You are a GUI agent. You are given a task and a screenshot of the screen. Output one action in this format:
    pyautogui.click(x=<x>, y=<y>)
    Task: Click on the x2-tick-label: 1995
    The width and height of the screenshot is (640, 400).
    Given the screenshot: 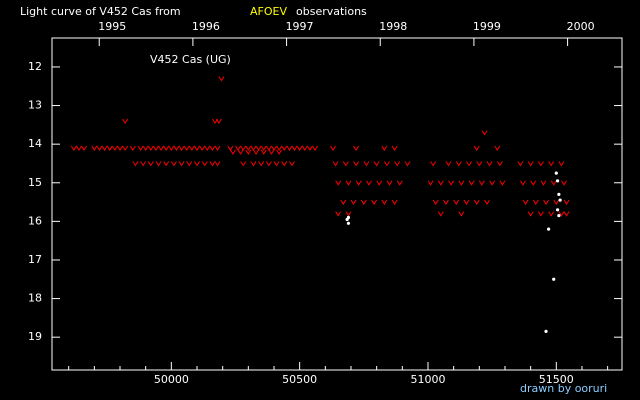 What is the action you would take?
    pyautogui.click(x=112, y=26)
    